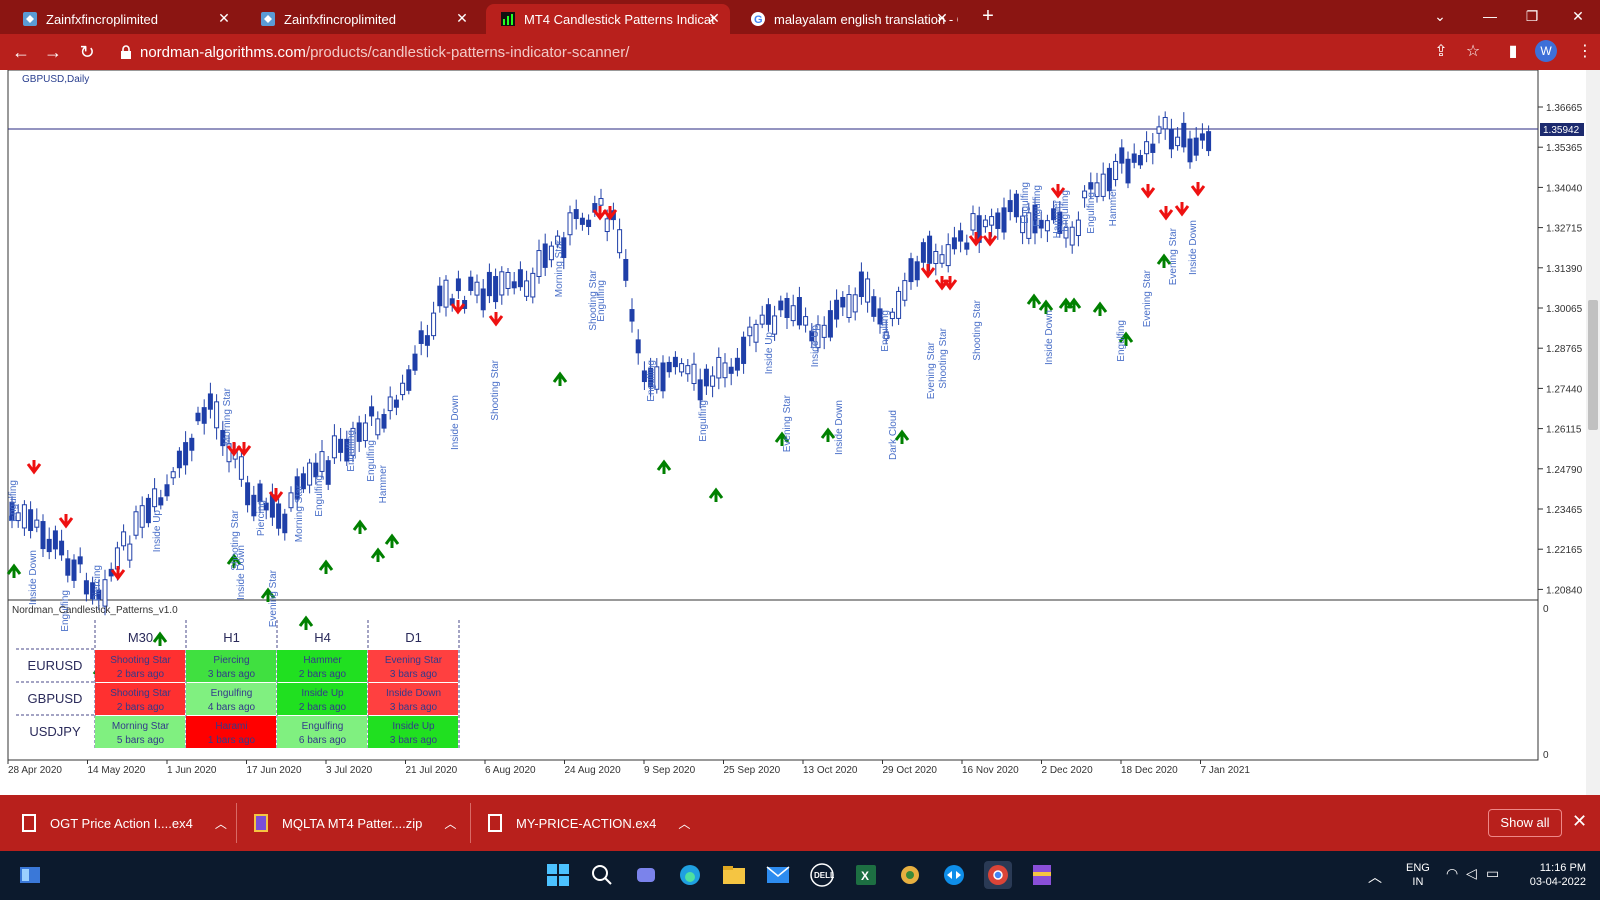 This screenshot has height=900, width=1600. What do you see at coordinates (1471, 873) in the screenshot?
I see `volume-icon: ◁` at bounding box center [1471, 873].